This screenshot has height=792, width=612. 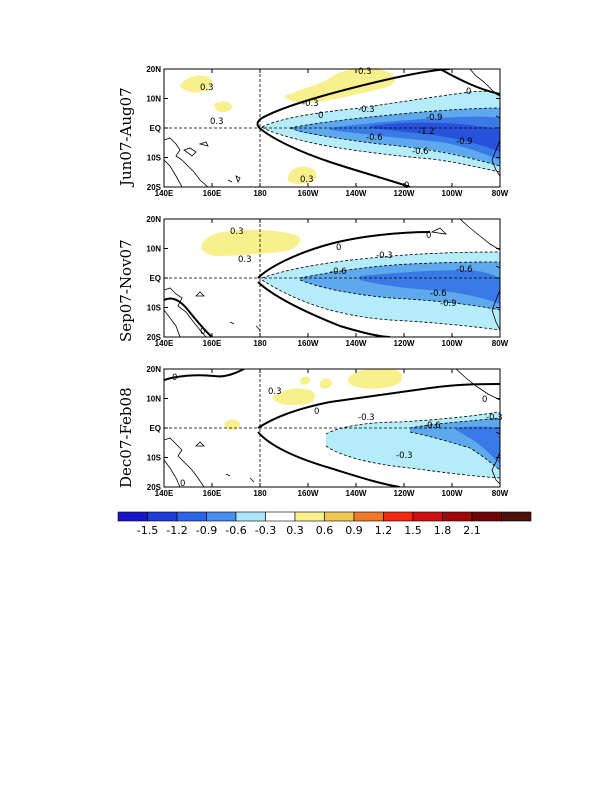 What do you see at coordinates (235, 530) in the screenshot?
I see `colorbar-label: -0.6` at bounding box center [235, 530].